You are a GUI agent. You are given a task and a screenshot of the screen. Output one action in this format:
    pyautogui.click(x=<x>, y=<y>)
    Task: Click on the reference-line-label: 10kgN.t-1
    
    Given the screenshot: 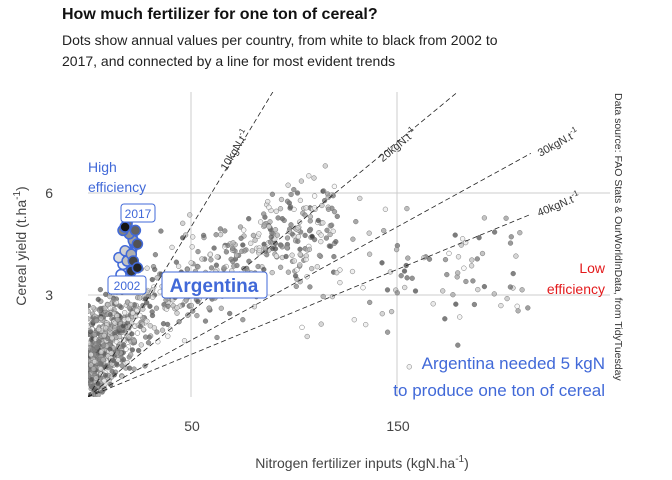 What is the action you would take?
    pyautogui.click(x=234, y=149)
    